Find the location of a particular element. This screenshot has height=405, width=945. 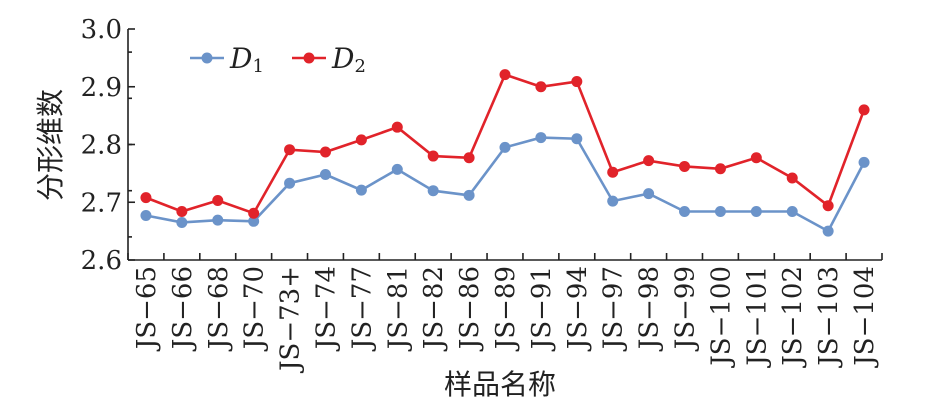

y-tick-label: 2.9 is located at coordinates (101, 88).